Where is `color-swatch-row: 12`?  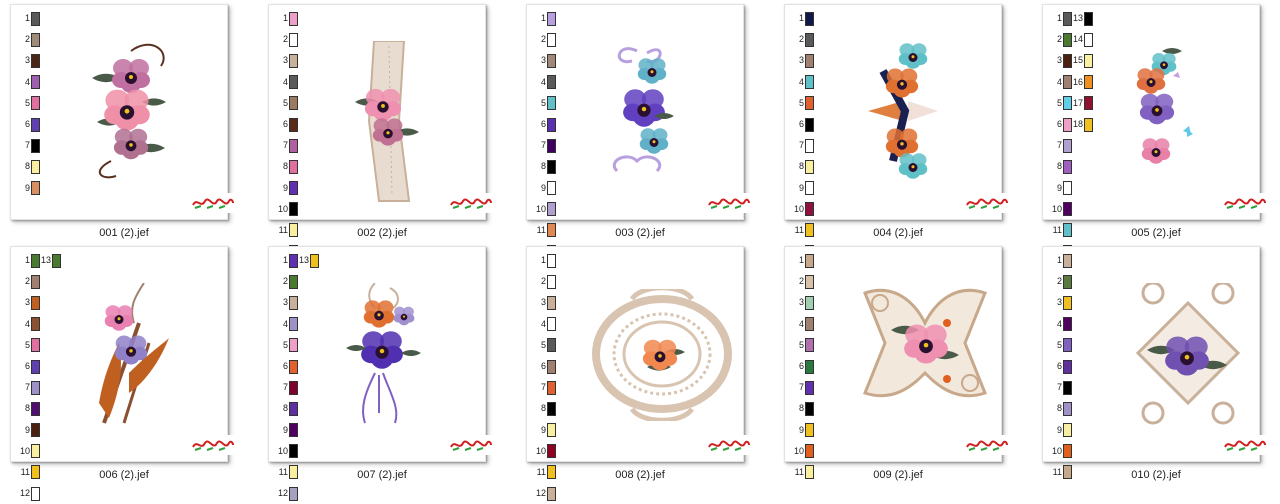 color-swatch-row: 12 is located at coordinates (29, 493).